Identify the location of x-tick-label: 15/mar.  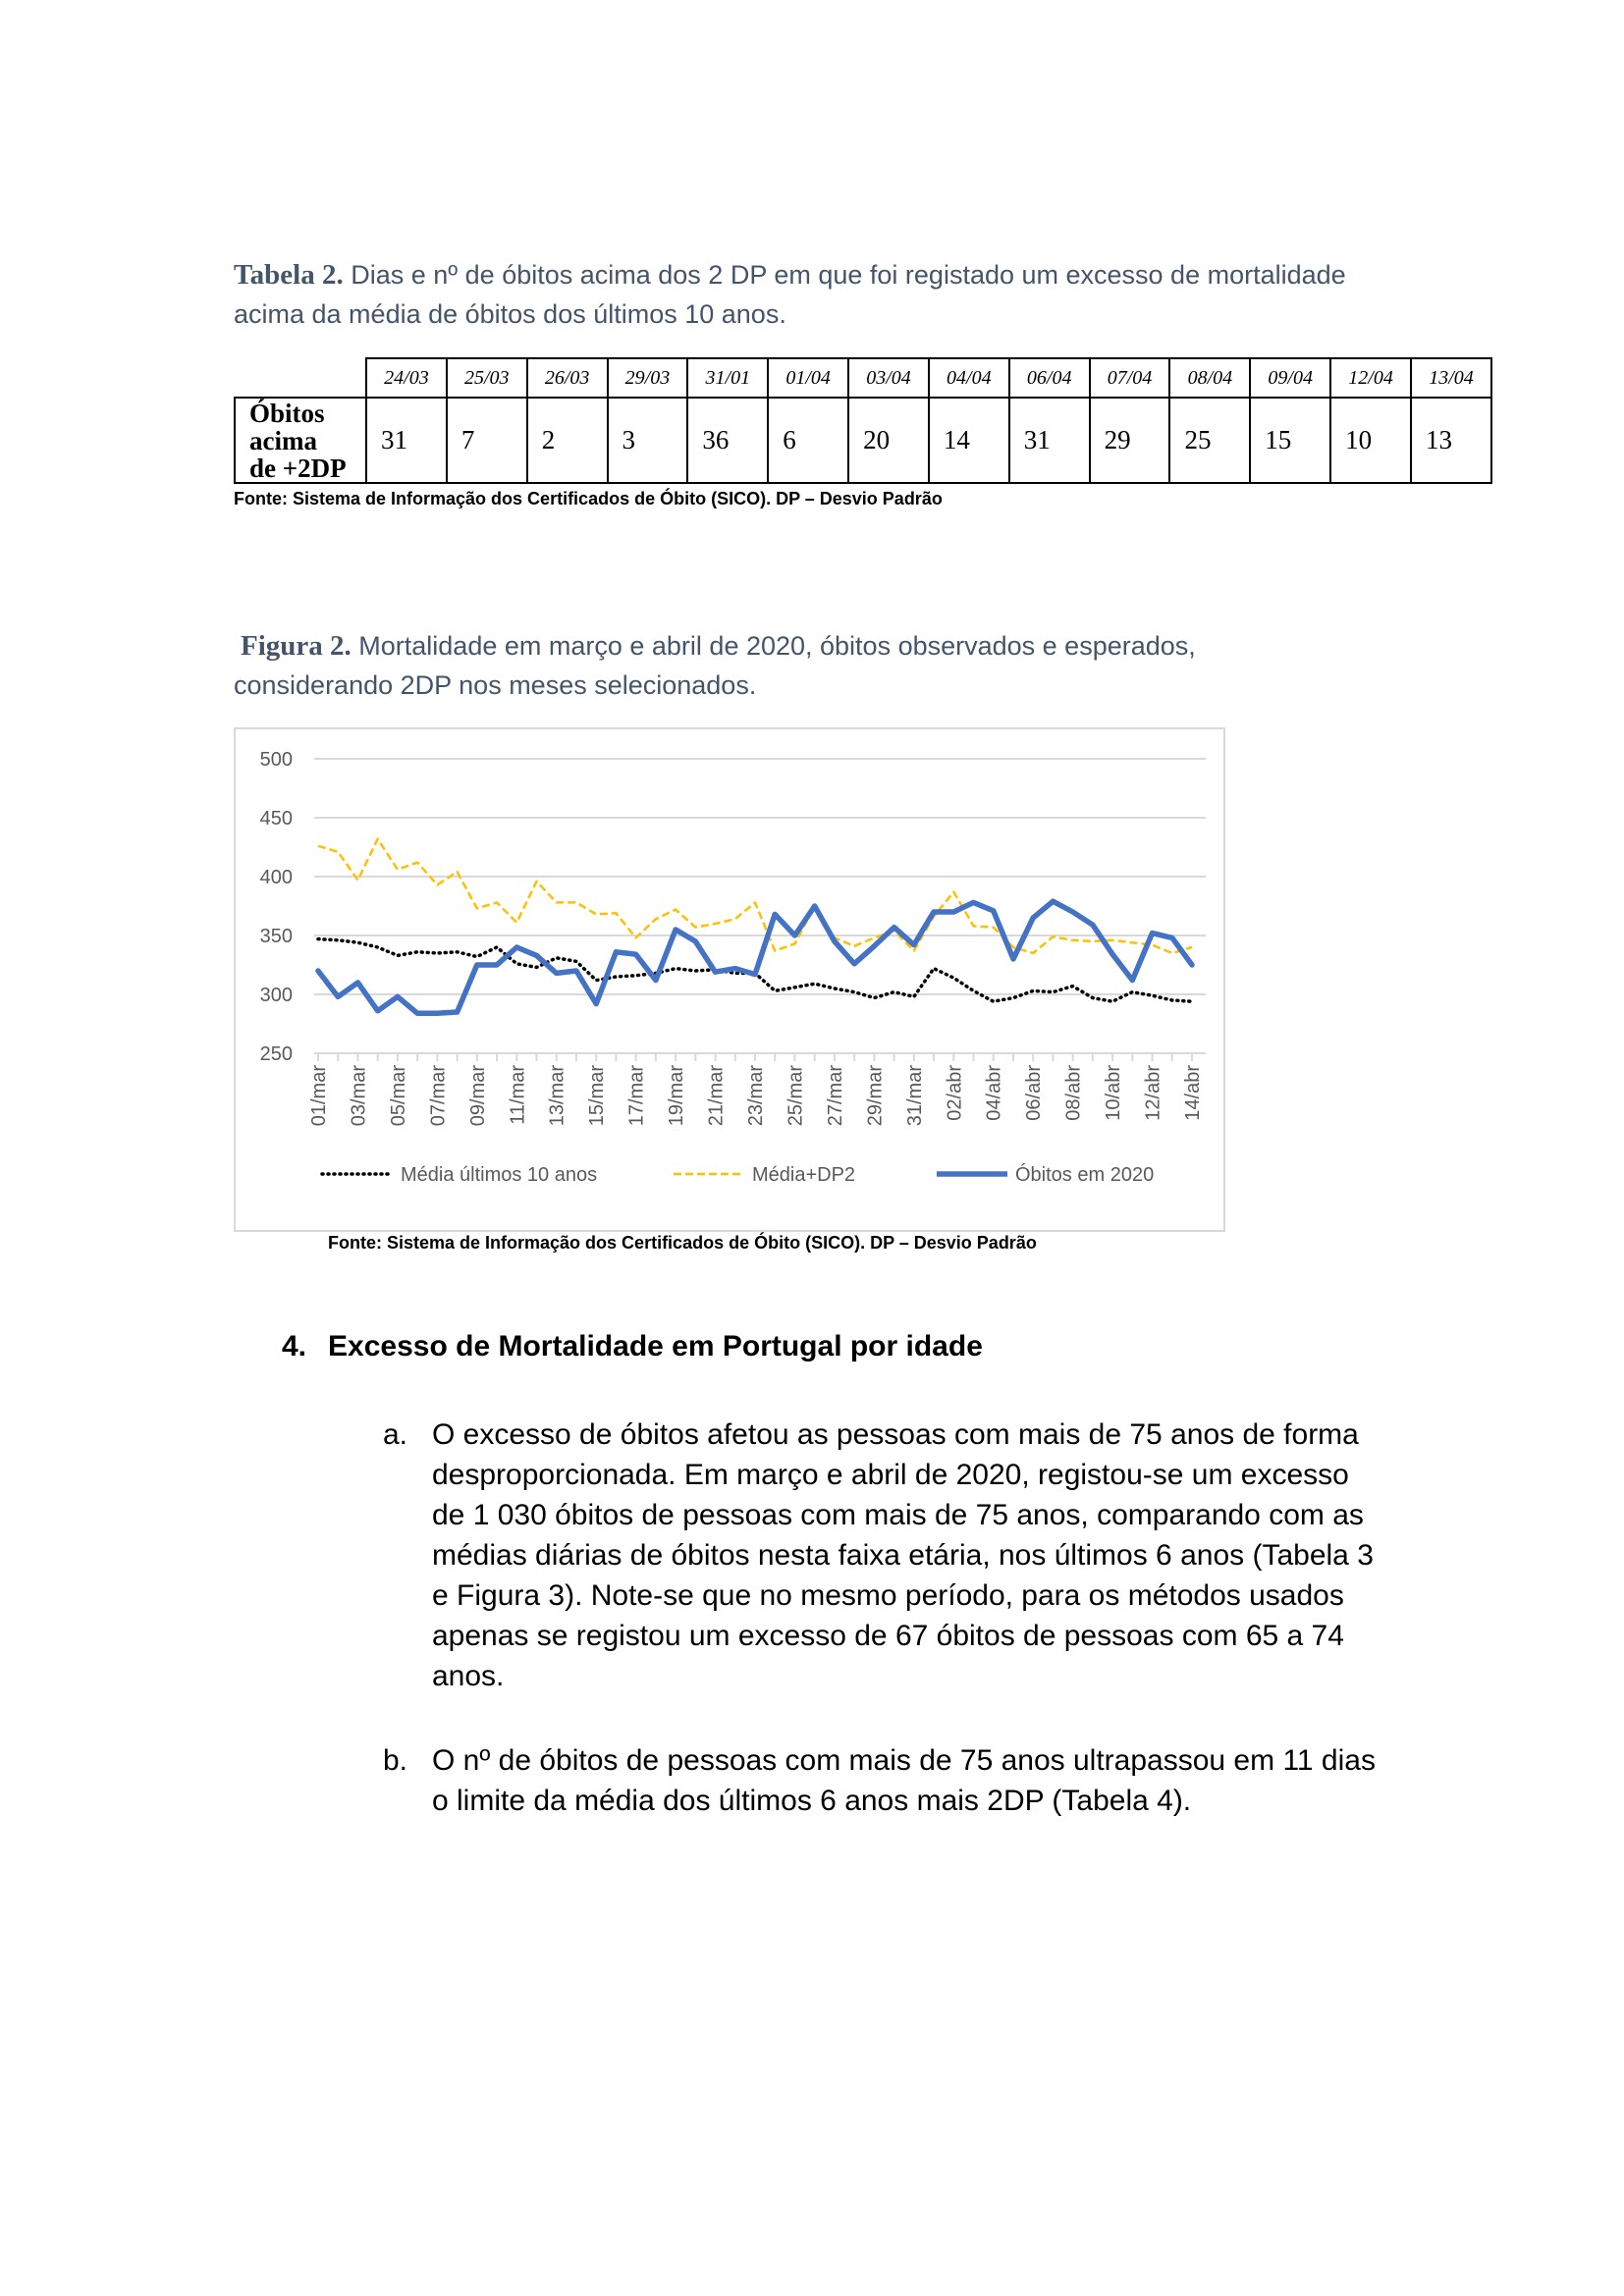
(597, 1096).